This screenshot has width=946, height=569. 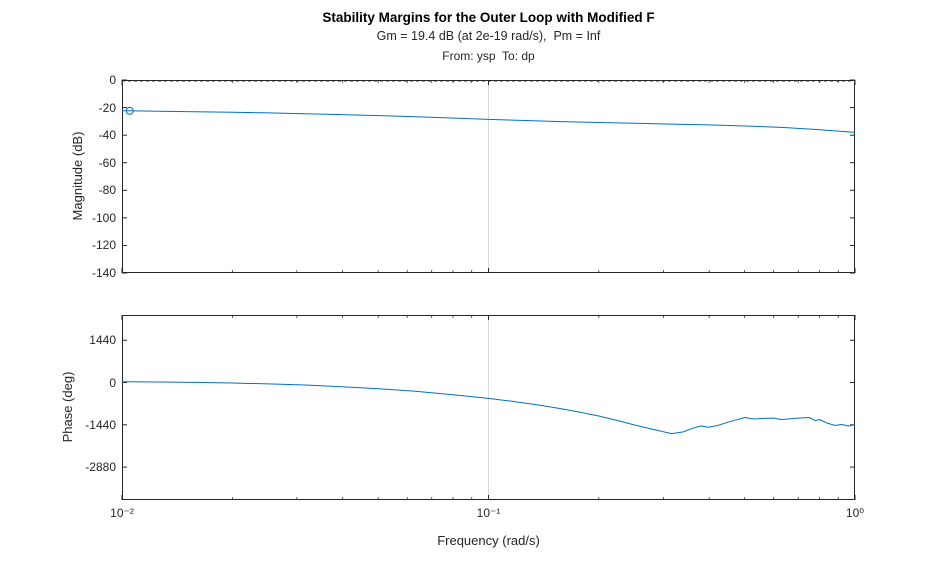 What do you see at coordinates (103, 217) in the screenshot?
I see `mag-ytick-100: -100` at bounding box center [103, 217].